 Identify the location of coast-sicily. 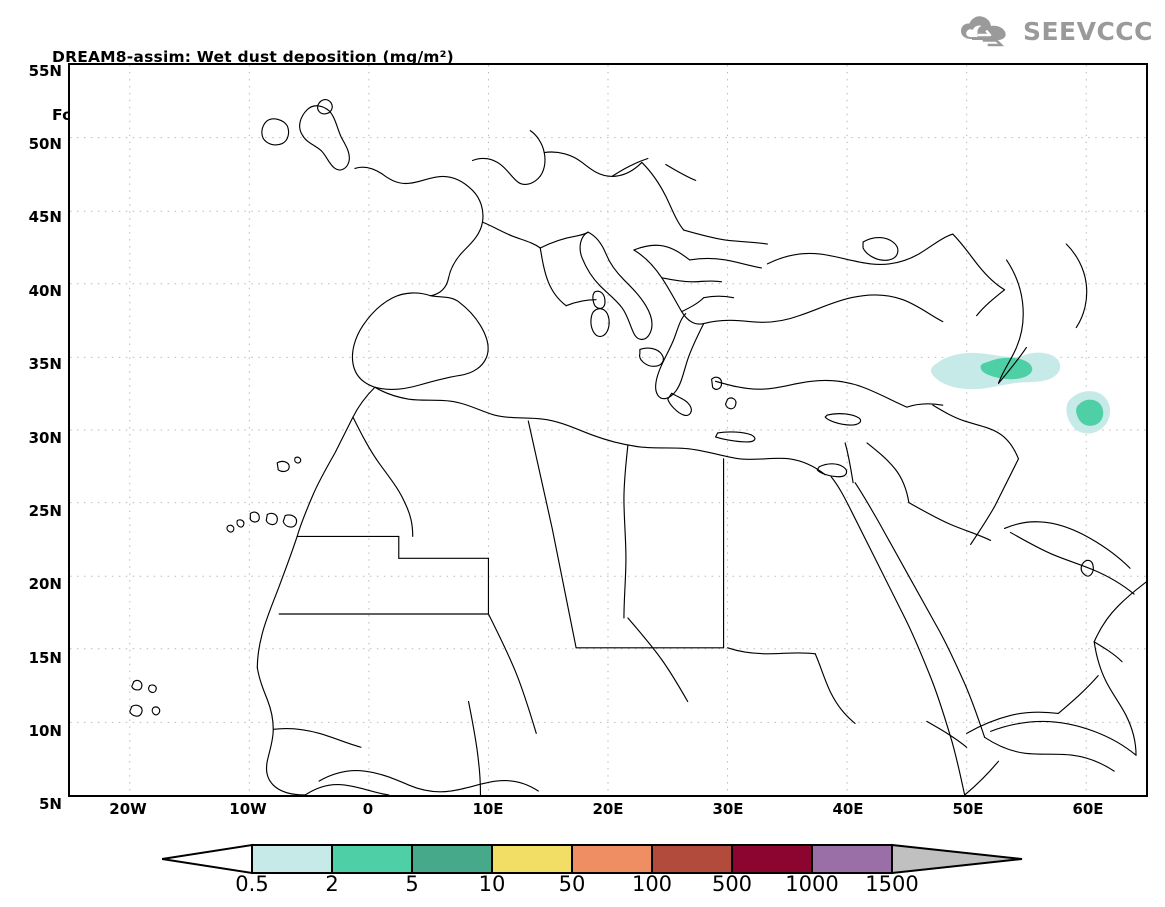
(651, 357).